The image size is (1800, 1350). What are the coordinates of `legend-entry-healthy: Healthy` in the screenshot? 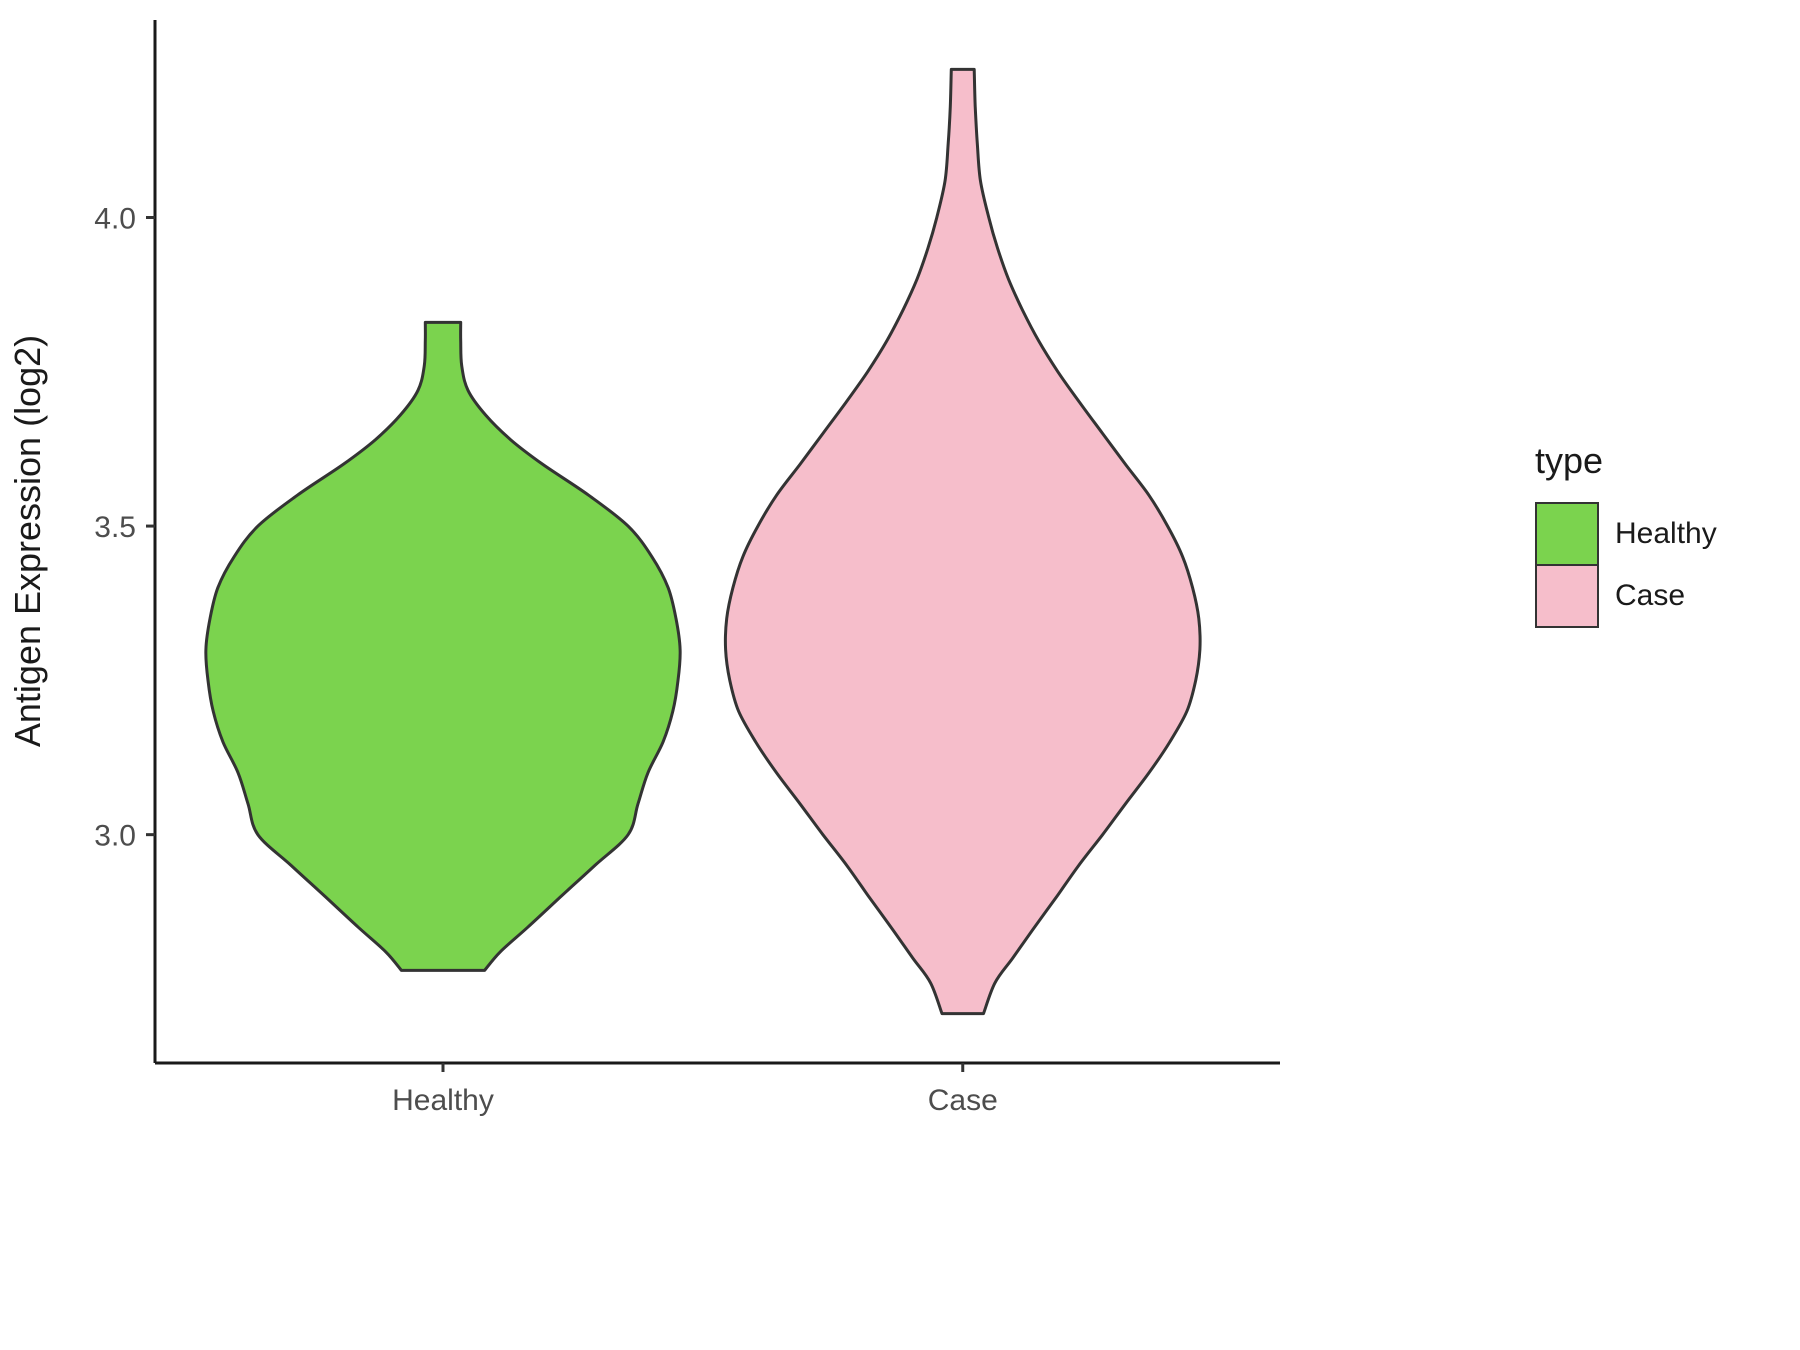 It's located at (1626, 534).